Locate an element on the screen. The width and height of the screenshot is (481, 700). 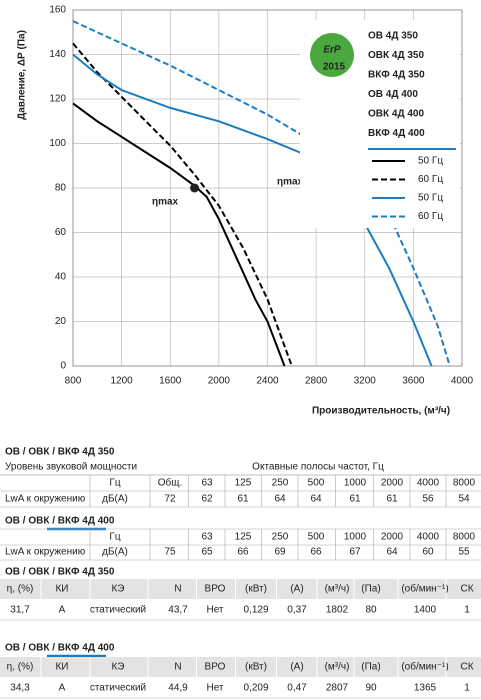
header-bg is located at coordinates (240, 589).